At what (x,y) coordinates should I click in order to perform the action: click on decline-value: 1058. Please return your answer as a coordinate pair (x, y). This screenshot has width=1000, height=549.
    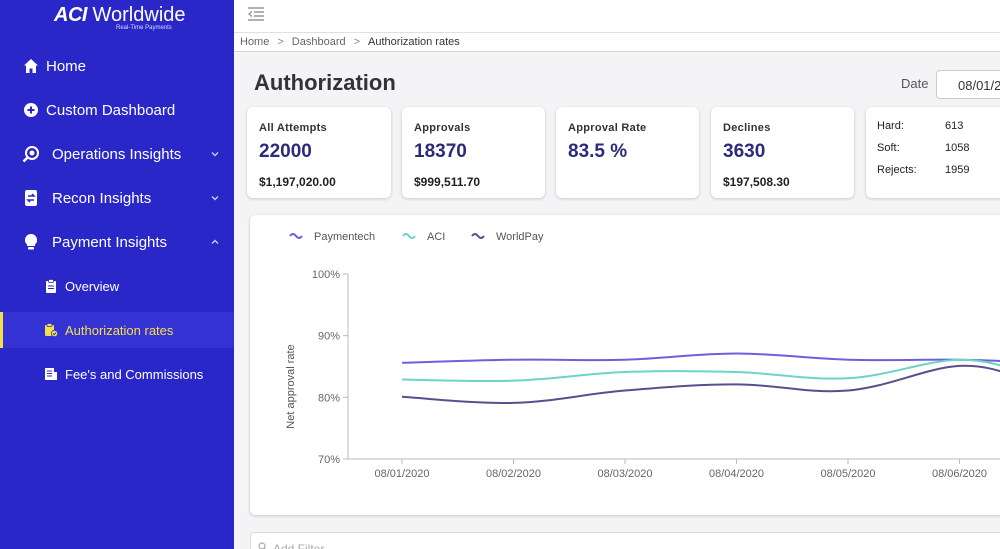
    Looking at the image, I should click on (957, 148).